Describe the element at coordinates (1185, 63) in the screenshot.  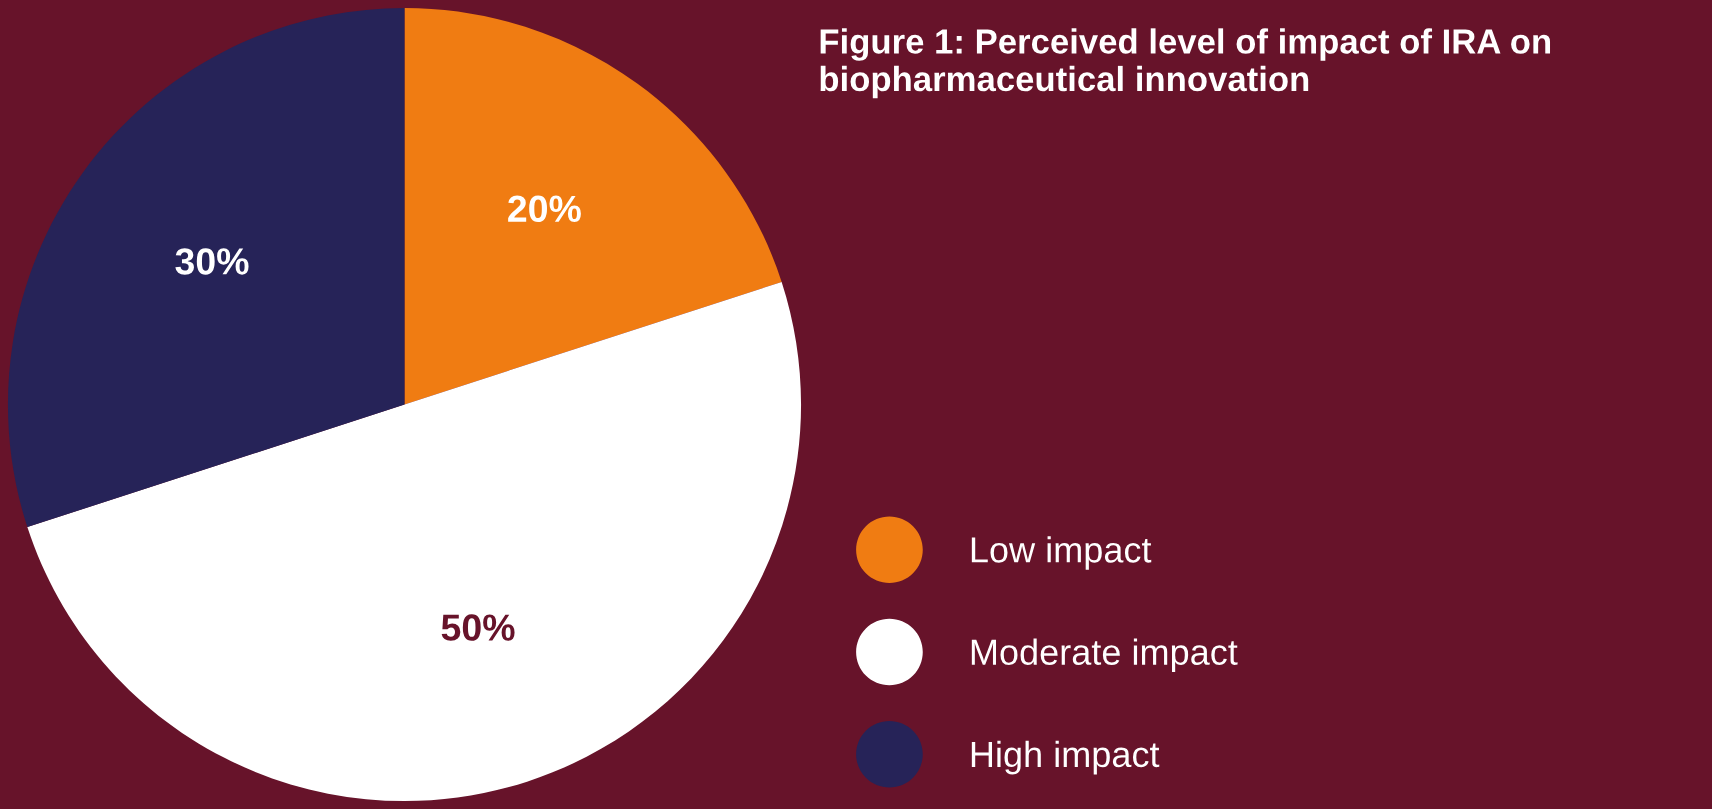
I see `text: Figure 1: Perceived level of impact of IRA on biopharmaceutical innovation` at that location.